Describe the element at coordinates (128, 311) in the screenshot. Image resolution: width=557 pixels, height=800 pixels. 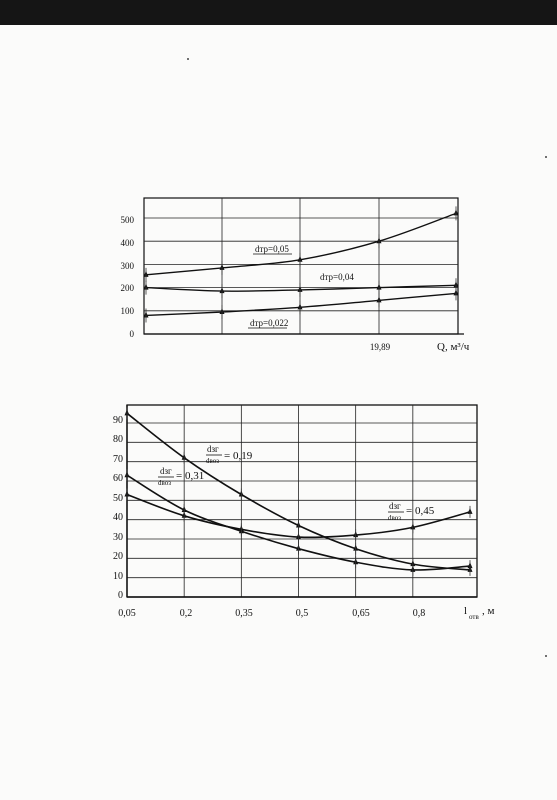
I see `y-tick-label: 100` at that location.